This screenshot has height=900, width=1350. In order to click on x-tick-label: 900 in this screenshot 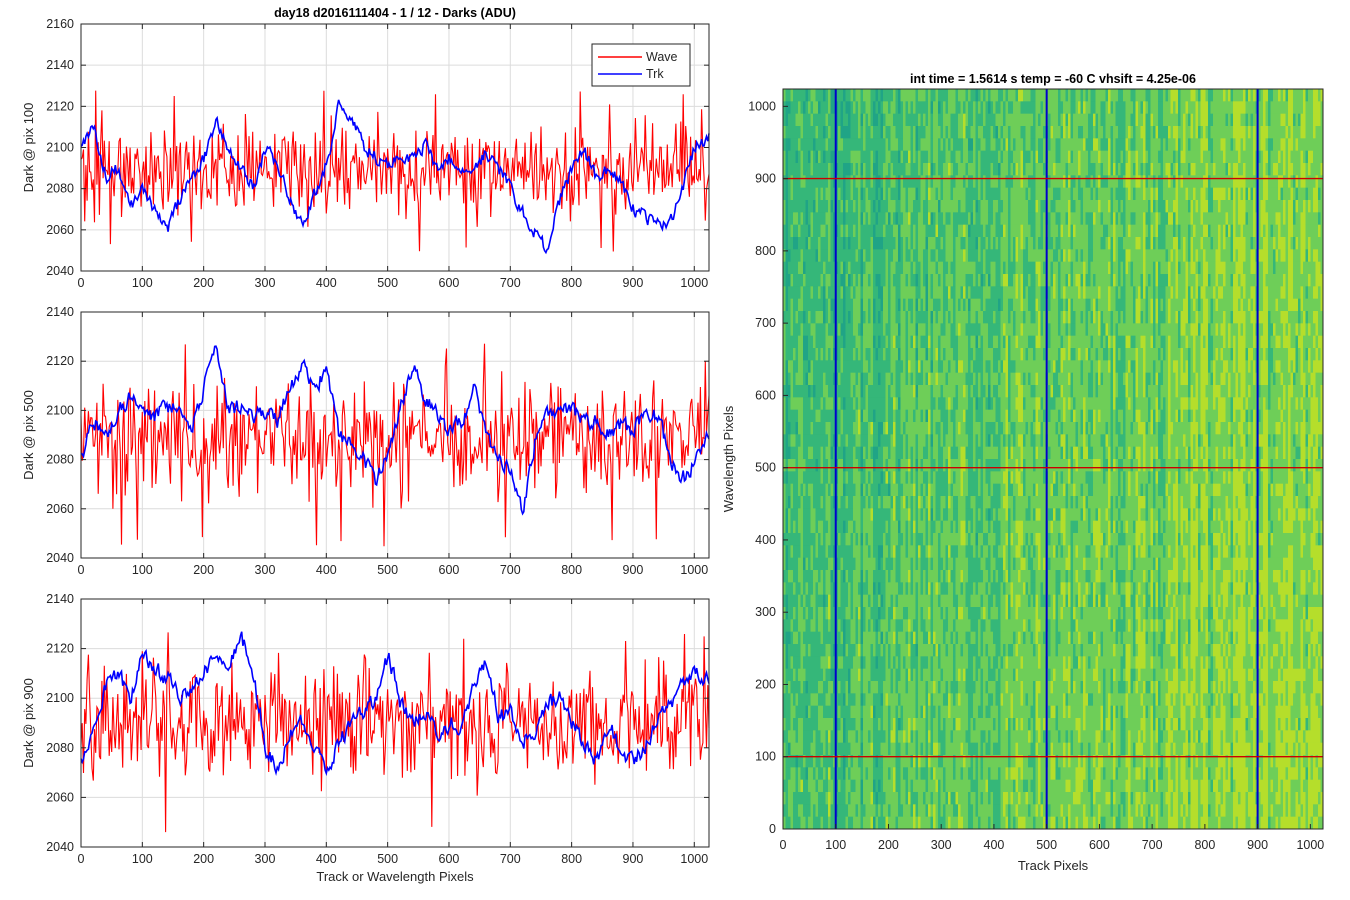, I will do `click(633, 570)`.